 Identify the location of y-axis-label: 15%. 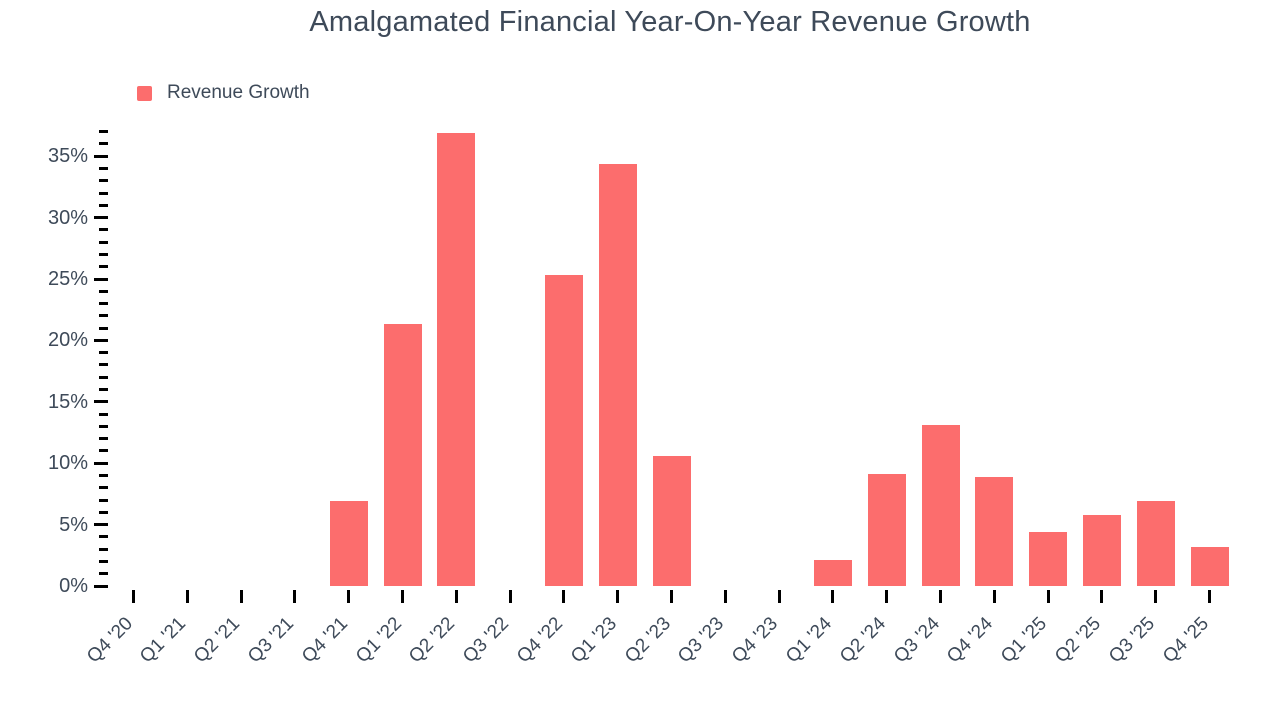
(67, 401).